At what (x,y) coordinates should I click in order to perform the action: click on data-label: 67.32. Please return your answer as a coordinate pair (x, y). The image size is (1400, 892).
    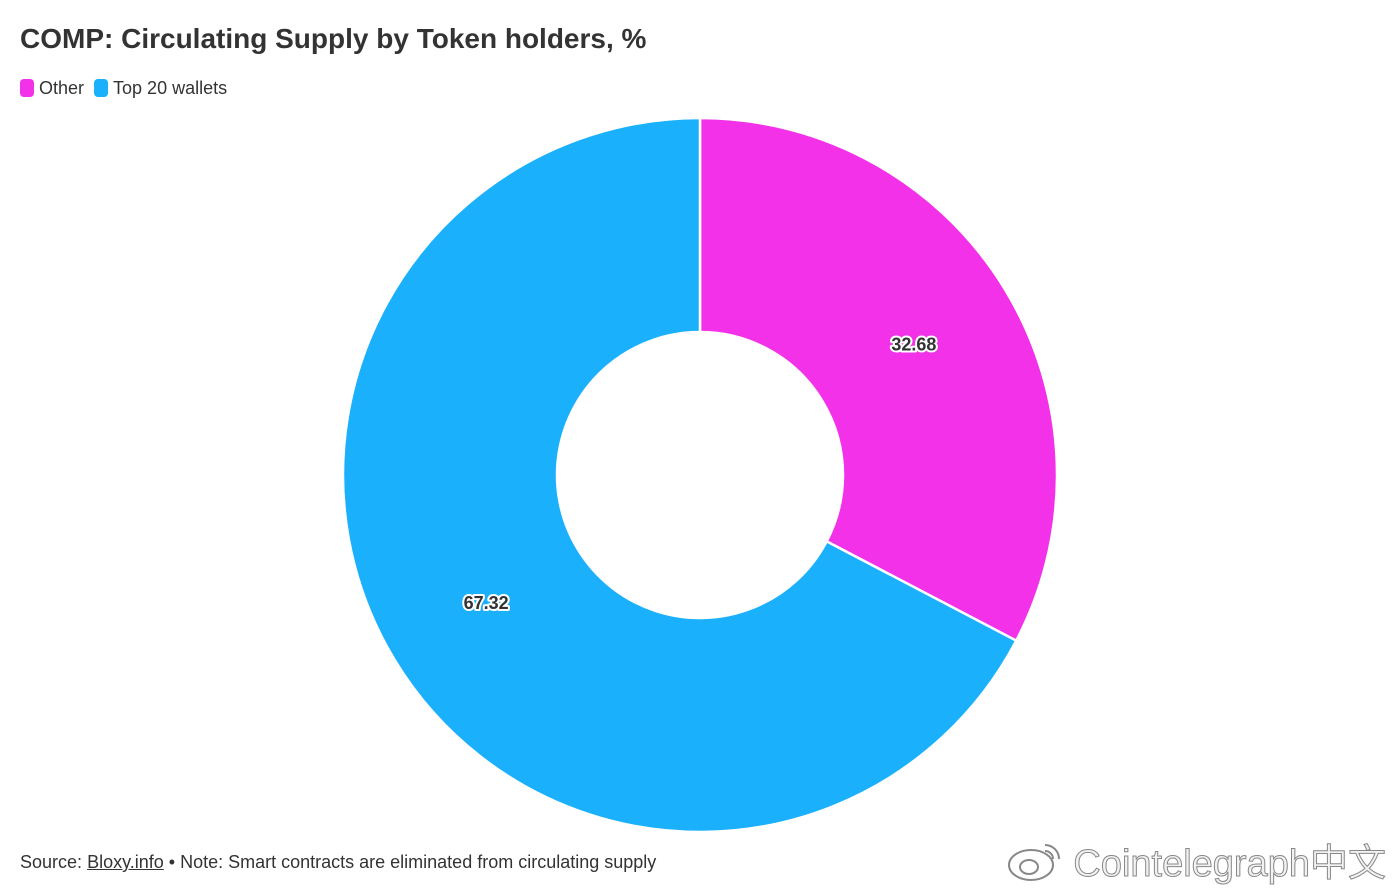
    Looking at the image, I should click on (486, 603).